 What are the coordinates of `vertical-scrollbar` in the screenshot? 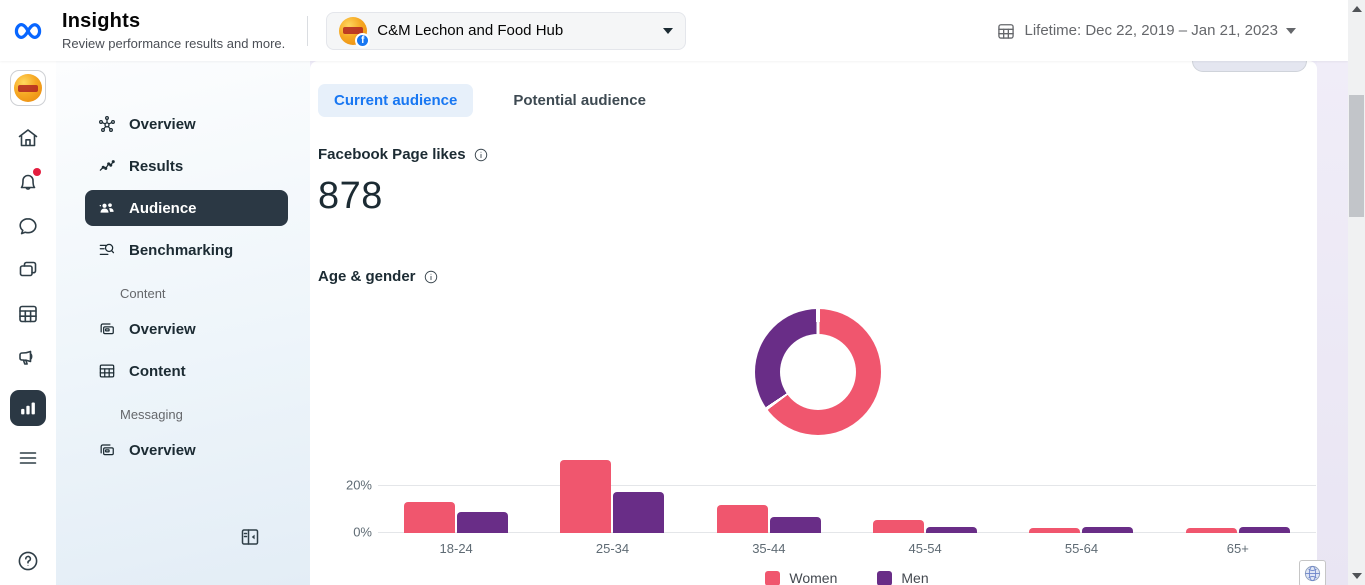 It's located at (1356, 292).